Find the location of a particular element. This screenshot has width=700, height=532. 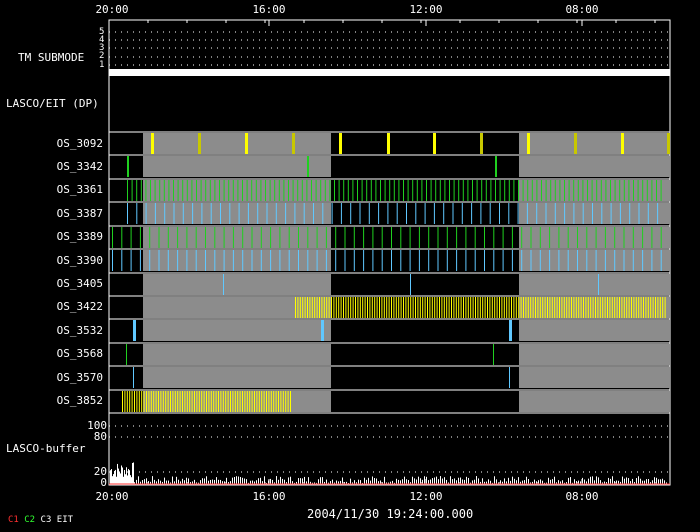

bottom-tick-label: 20:00 is located at coordinates (112, 496).